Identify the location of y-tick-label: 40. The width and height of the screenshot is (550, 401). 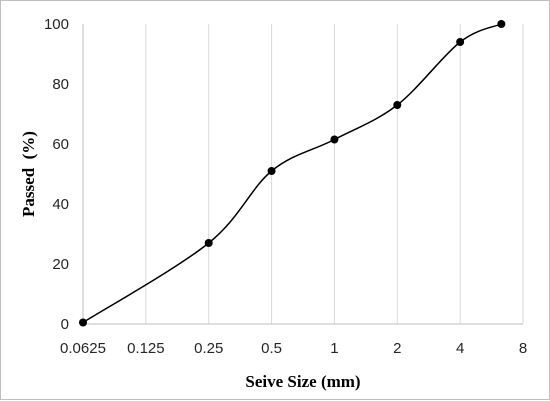
(60, 204).